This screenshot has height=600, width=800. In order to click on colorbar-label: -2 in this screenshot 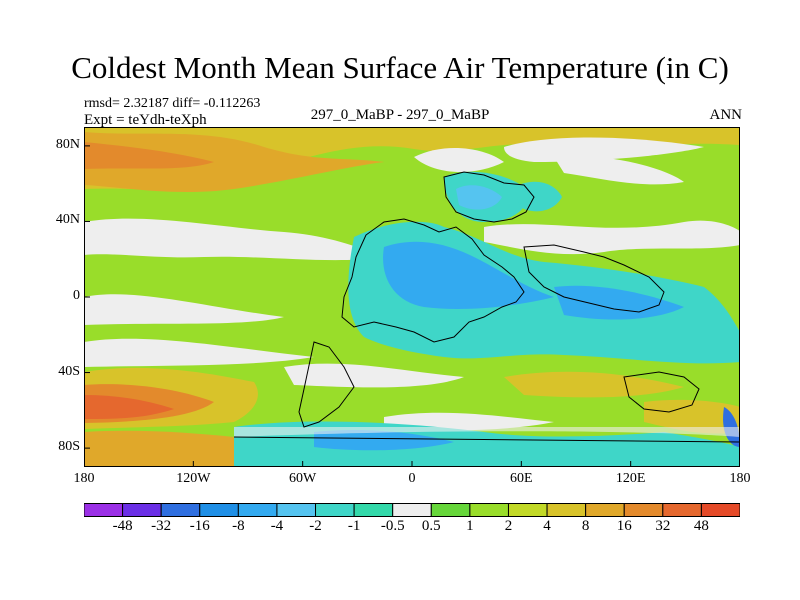, I will do `click(315, 526)`.